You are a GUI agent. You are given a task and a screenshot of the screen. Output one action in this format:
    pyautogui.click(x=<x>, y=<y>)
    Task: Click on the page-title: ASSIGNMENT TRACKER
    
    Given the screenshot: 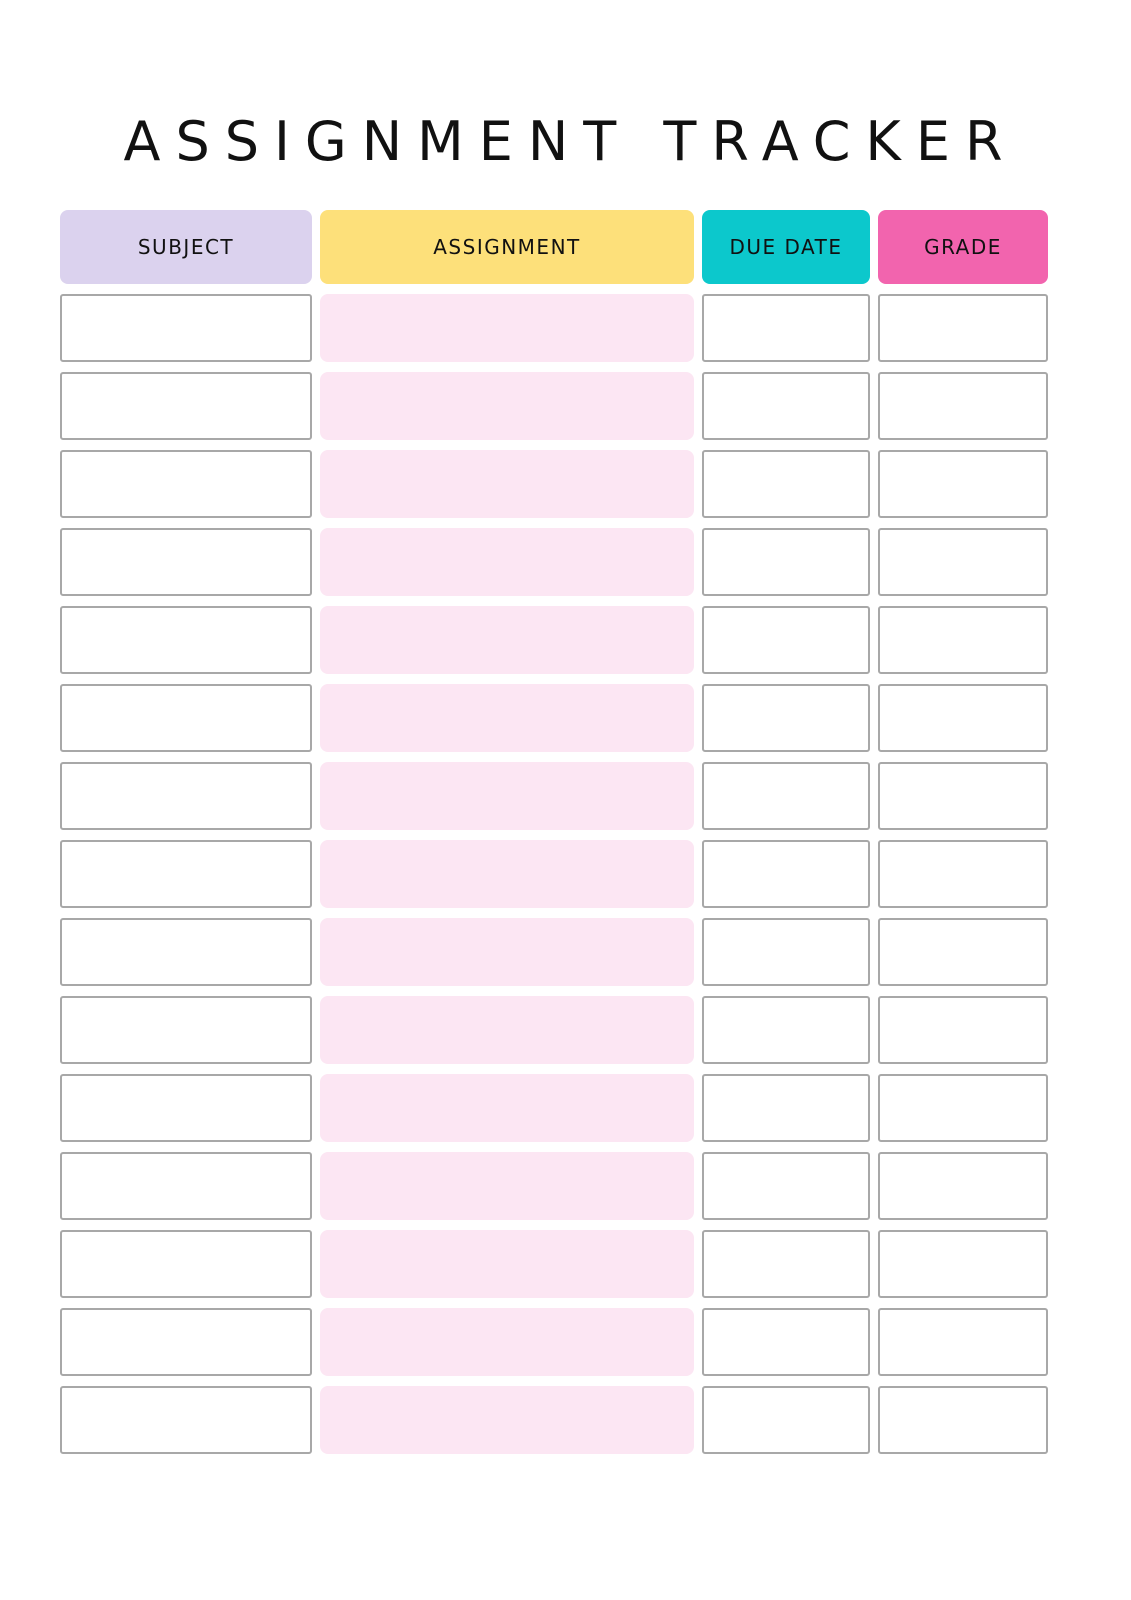 What is the action you would take?
    pyautogui.click(x=570, y=141)
    